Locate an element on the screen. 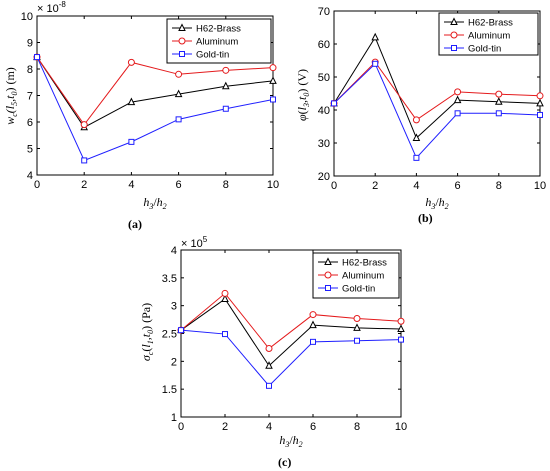 The height and width of the screenshot is (471, 550). y-multiplier: × 10⁵ is located at coordinates (194, 242).